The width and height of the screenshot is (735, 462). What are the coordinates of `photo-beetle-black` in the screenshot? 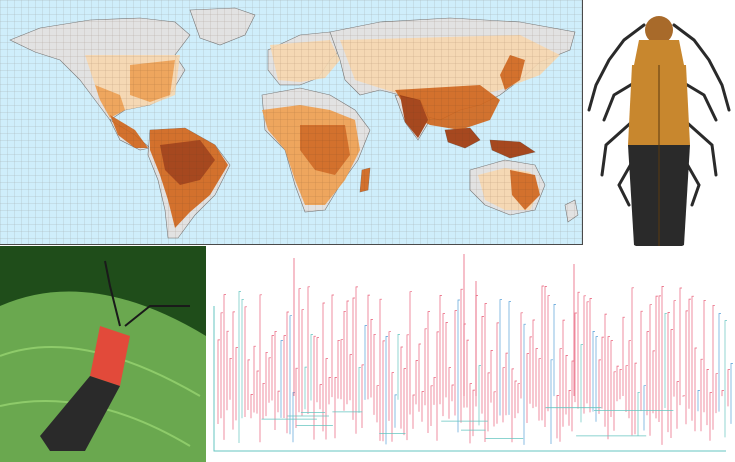 It's located at (80, 413).